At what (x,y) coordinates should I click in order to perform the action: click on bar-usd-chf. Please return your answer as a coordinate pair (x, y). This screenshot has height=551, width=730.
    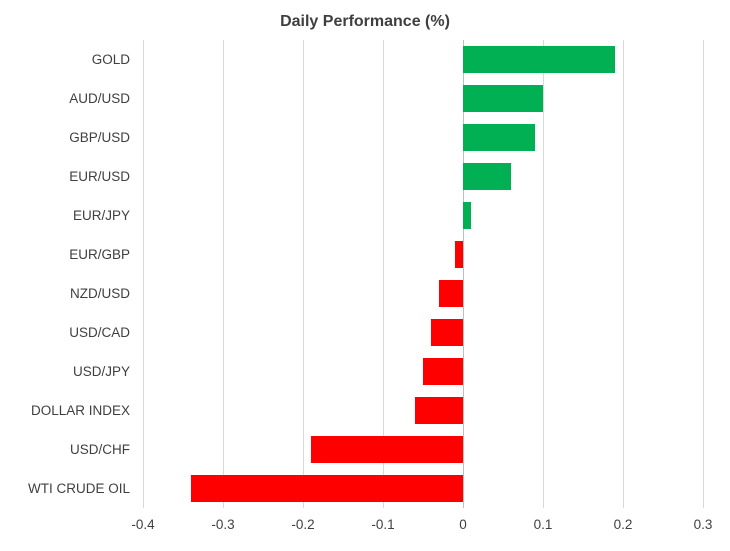
    Looking at the image, I should click on (387, 449).